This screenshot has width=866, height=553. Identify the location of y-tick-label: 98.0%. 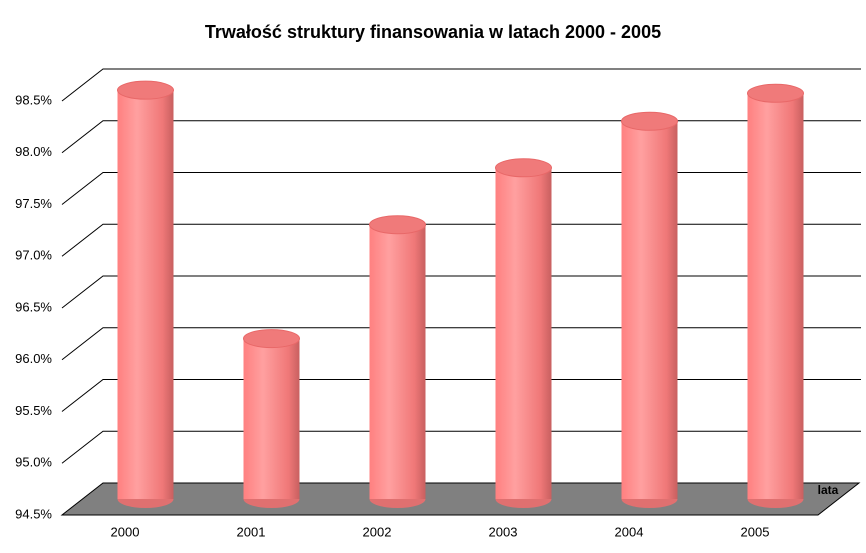
(33, 151).